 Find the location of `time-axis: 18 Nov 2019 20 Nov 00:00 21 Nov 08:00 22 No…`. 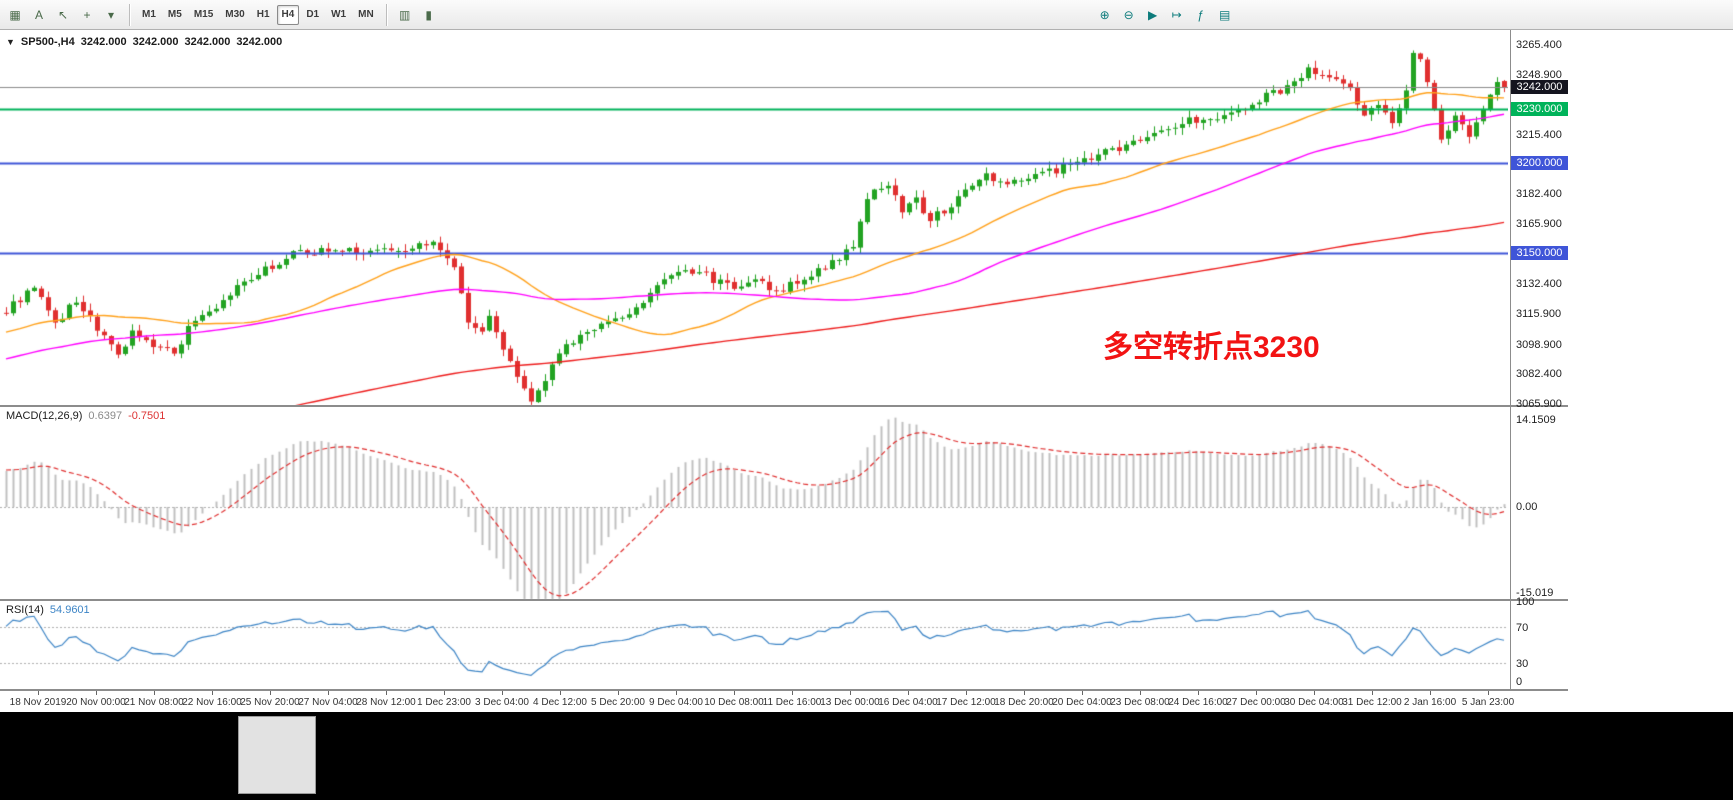

time-axis: 18 Nov 2019 20 Nov 00:00 21 Nov 08:00 22 No… is located at coordinates (784, 701).